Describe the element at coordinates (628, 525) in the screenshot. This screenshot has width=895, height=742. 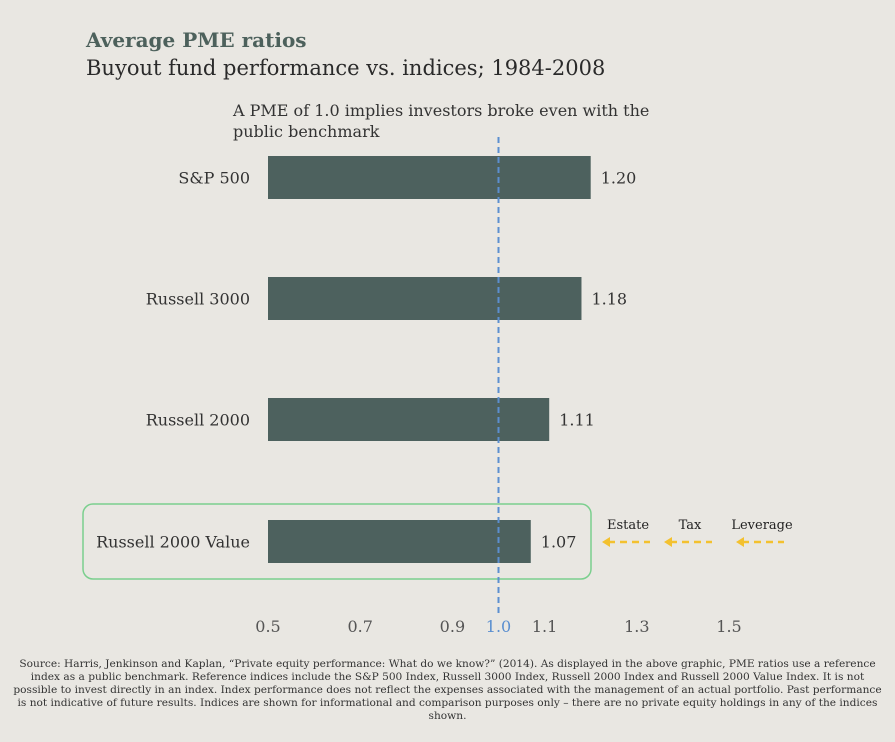
I see `factor-label: Estate` at that location.